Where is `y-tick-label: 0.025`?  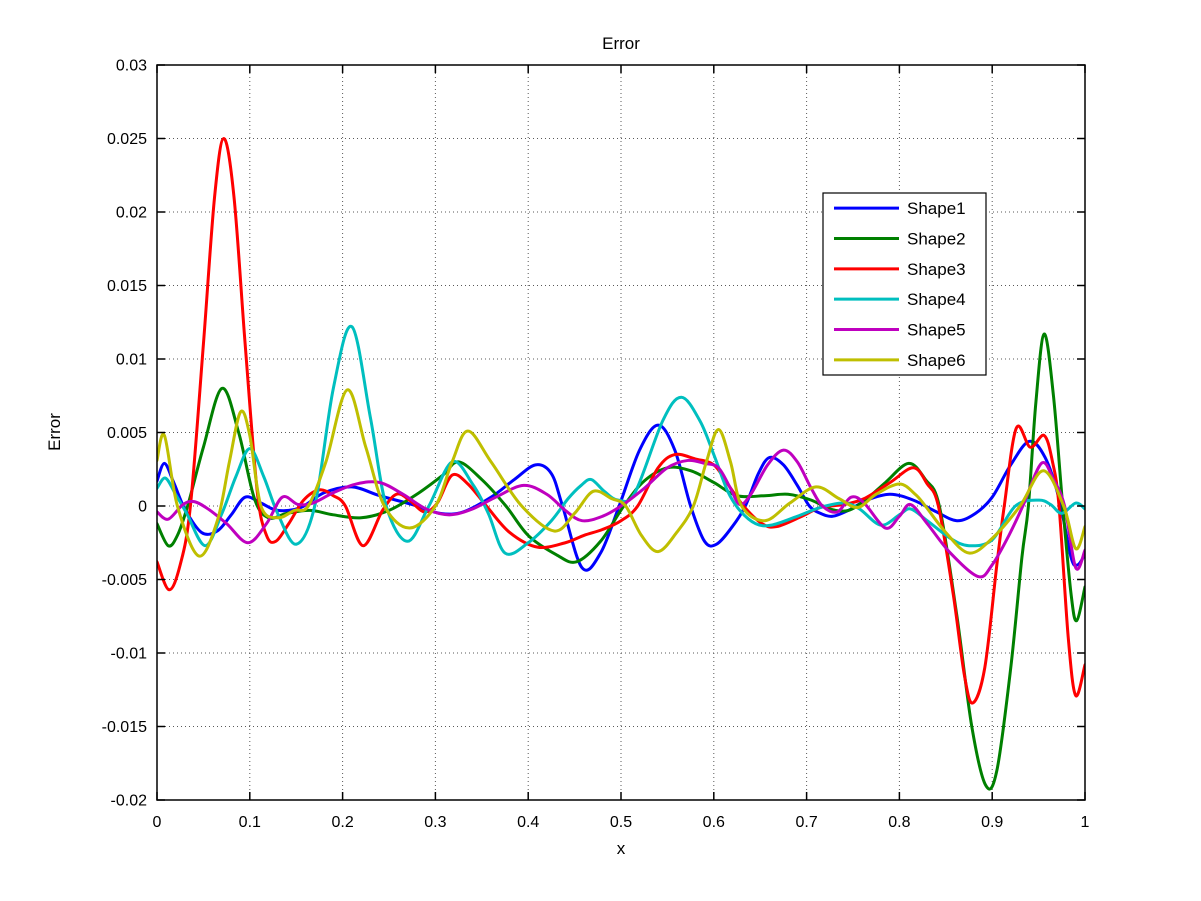
y-tick-label: 0.025 is located at coordinates (127, 139).